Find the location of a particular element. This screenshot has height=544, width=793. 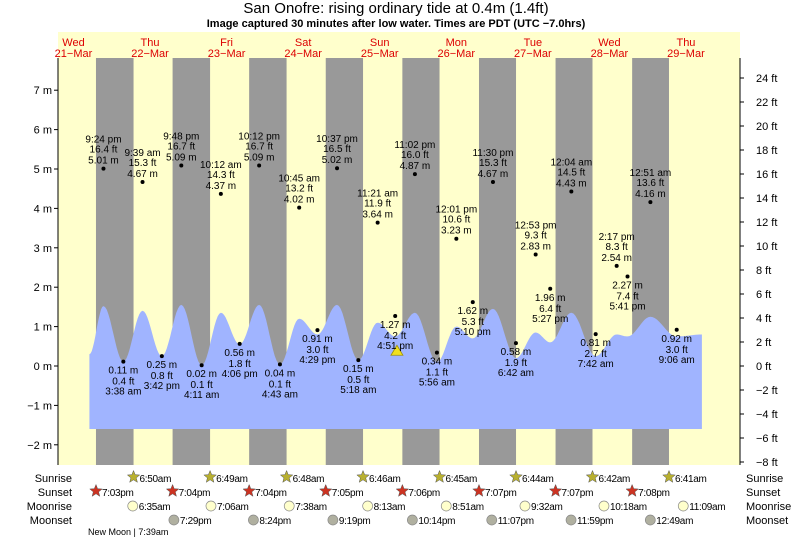

high-tide-ft: 13.2 ft is located at coordinates (299, 189).